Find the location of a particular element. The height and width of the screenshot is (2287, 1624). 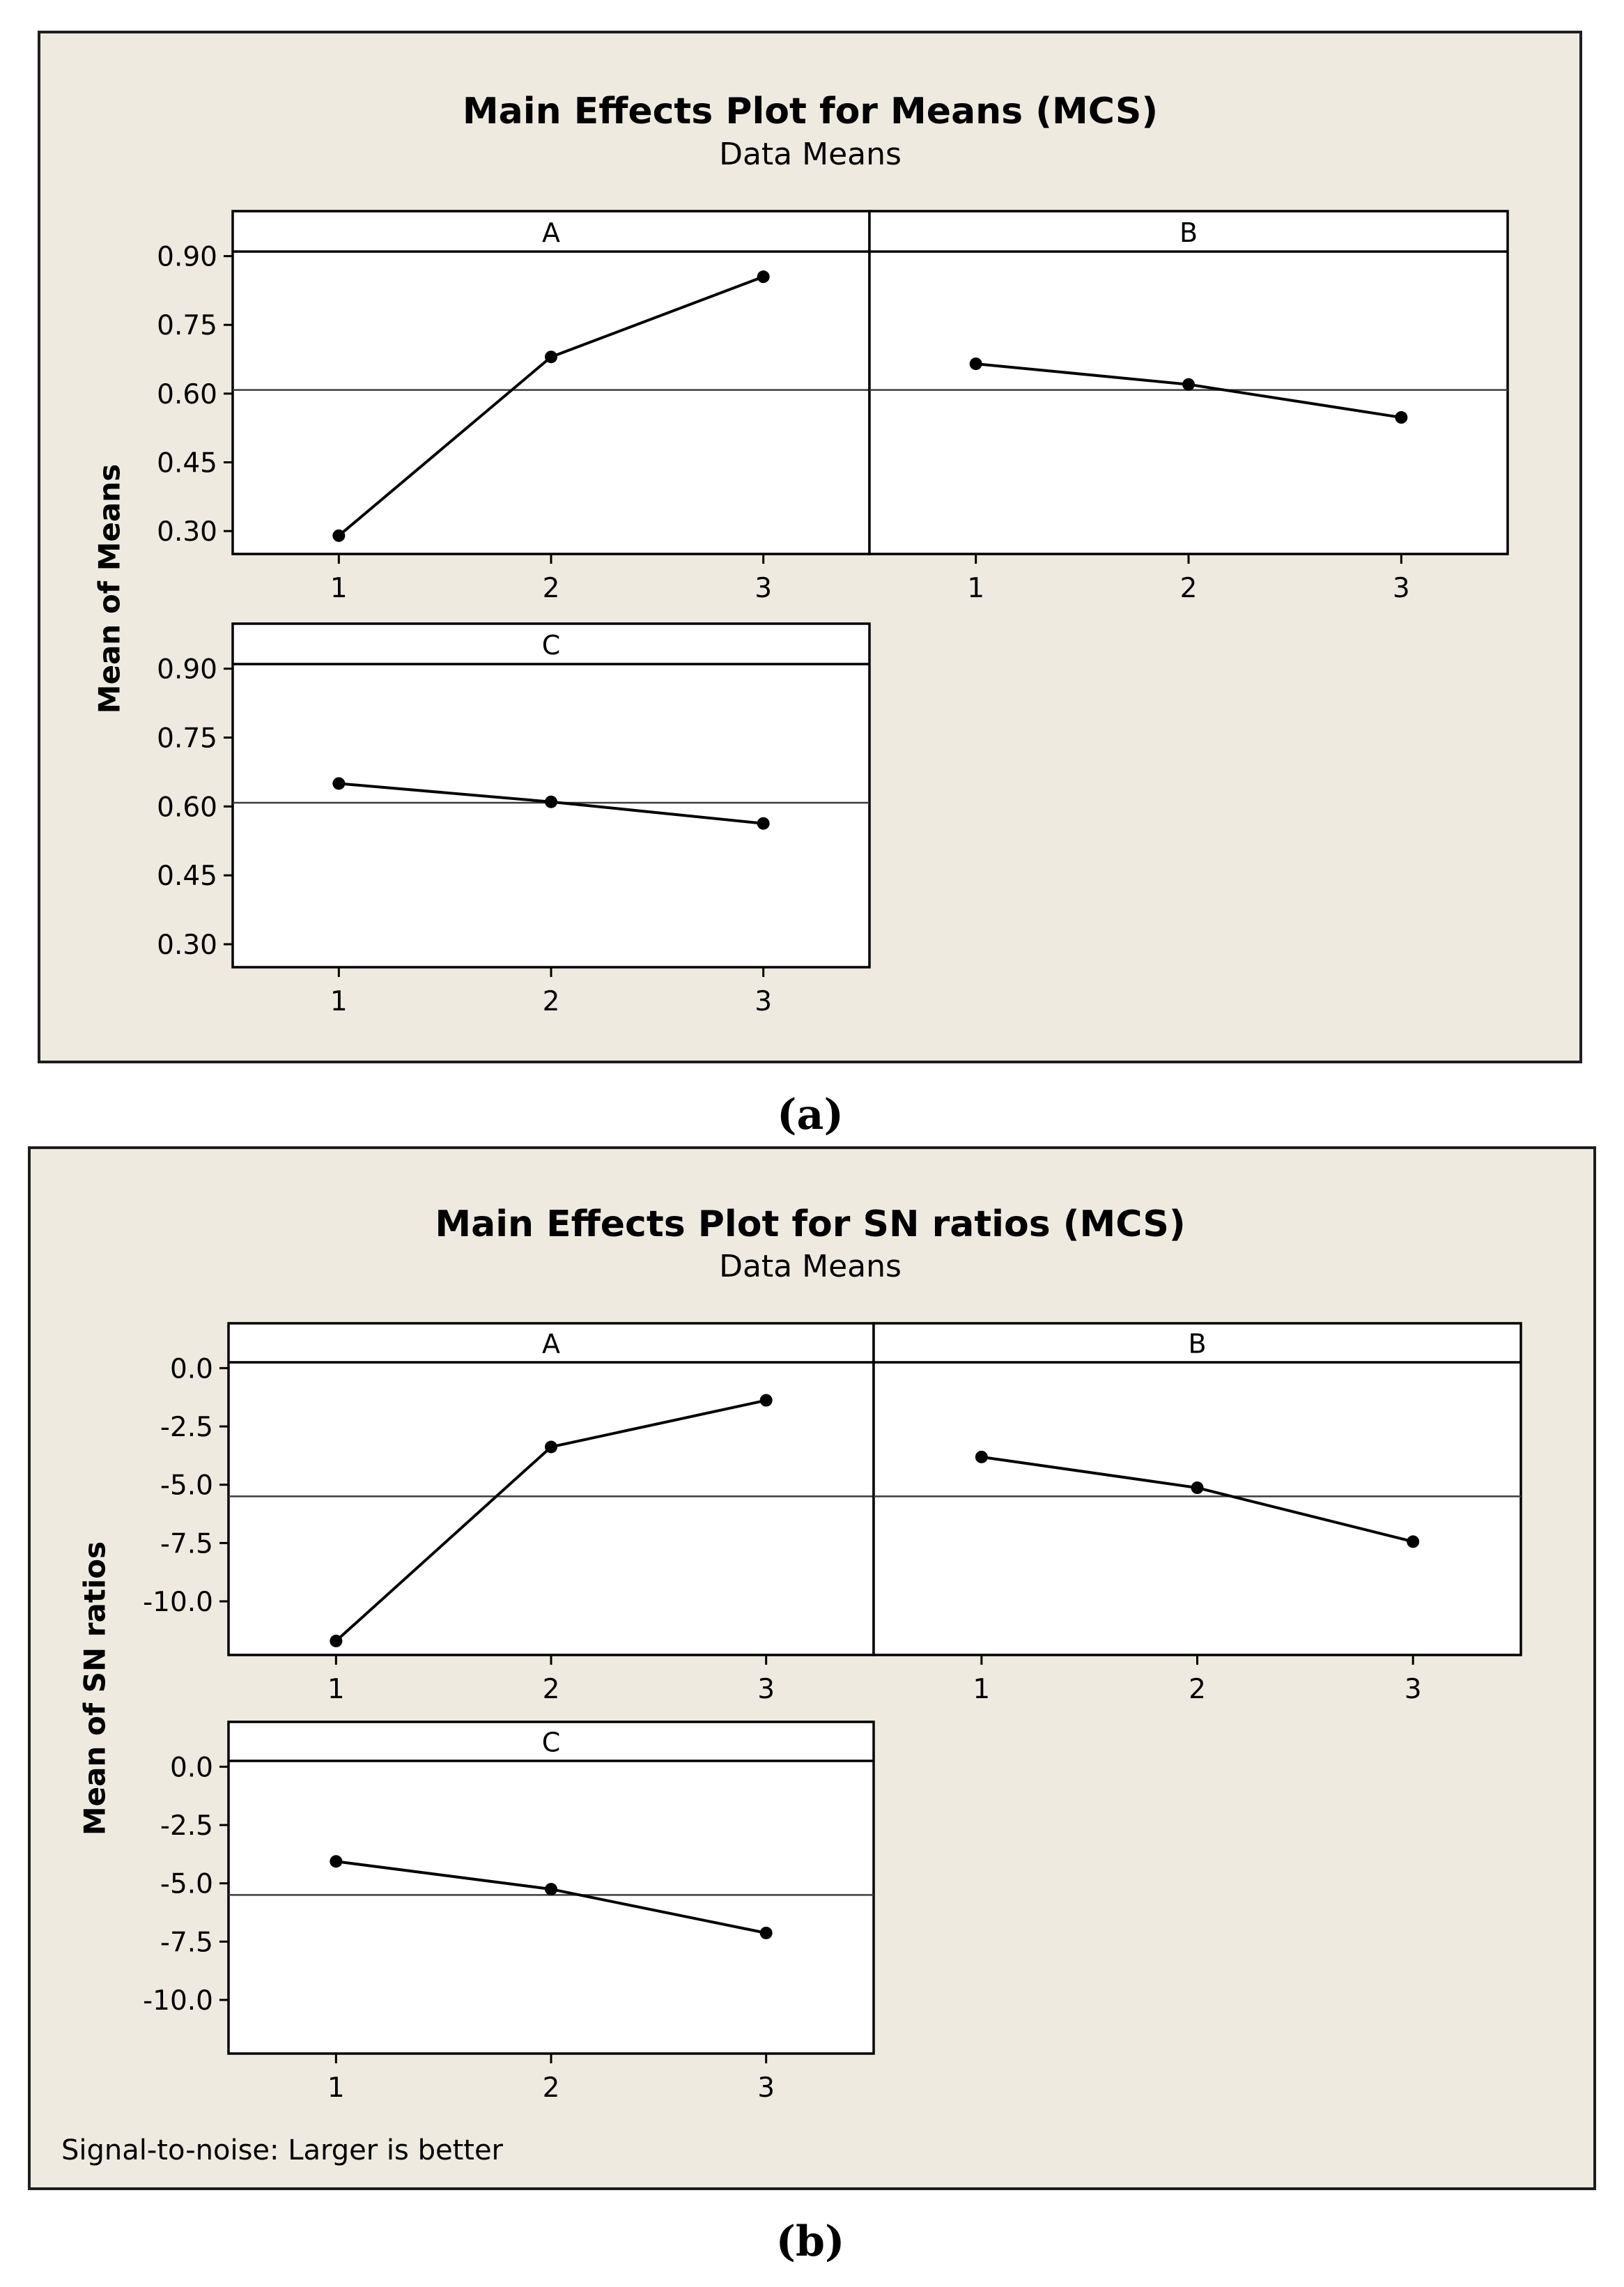

means-plot-caption: (a) is located at coordinates (810, 1115).